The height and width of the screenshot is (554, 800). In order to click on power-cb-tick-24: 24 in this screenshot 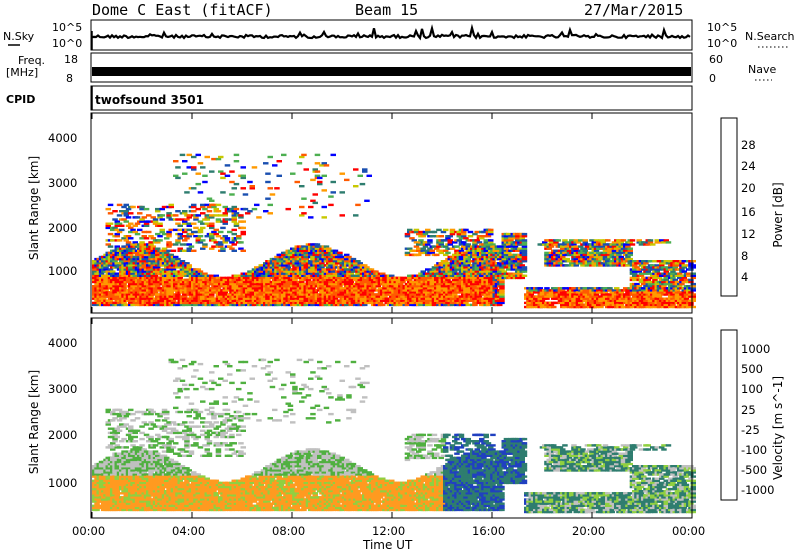, I will do `click(748, 166)`.